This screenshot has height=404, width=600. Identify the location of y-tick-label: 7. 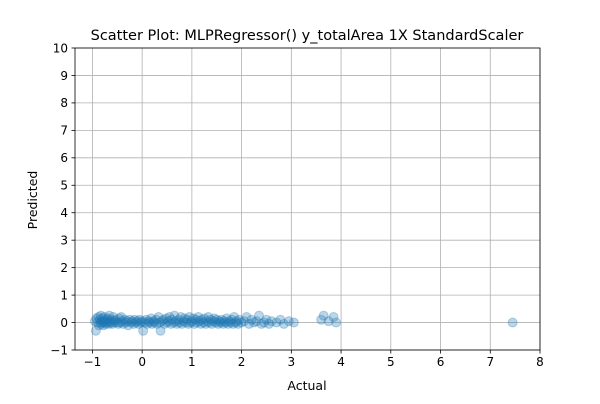
(64, 131).